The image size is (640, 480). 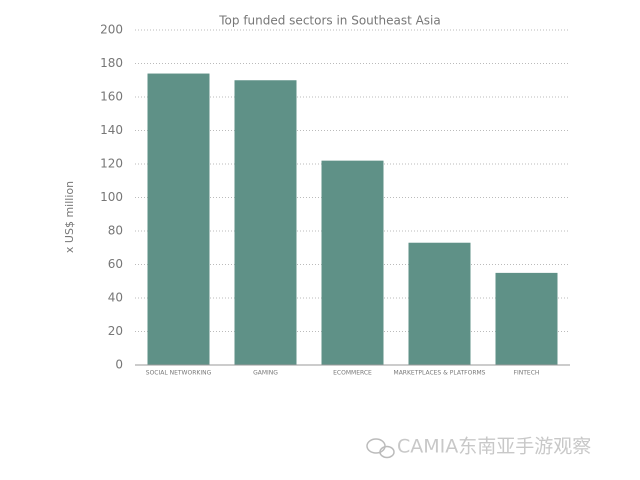 What do you see at coordinates (111, 30) in the screenshot?
I see `y-tick-label: 200` at bounding box center [111, 30].